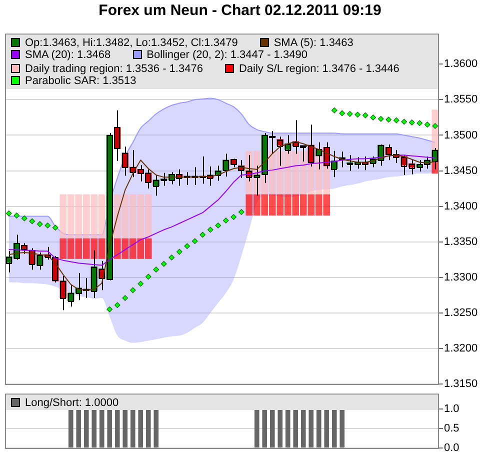  Describe the element at coordinates (452, 409) in the screenshot. I see `y-tick-label: 1.0` at that location.